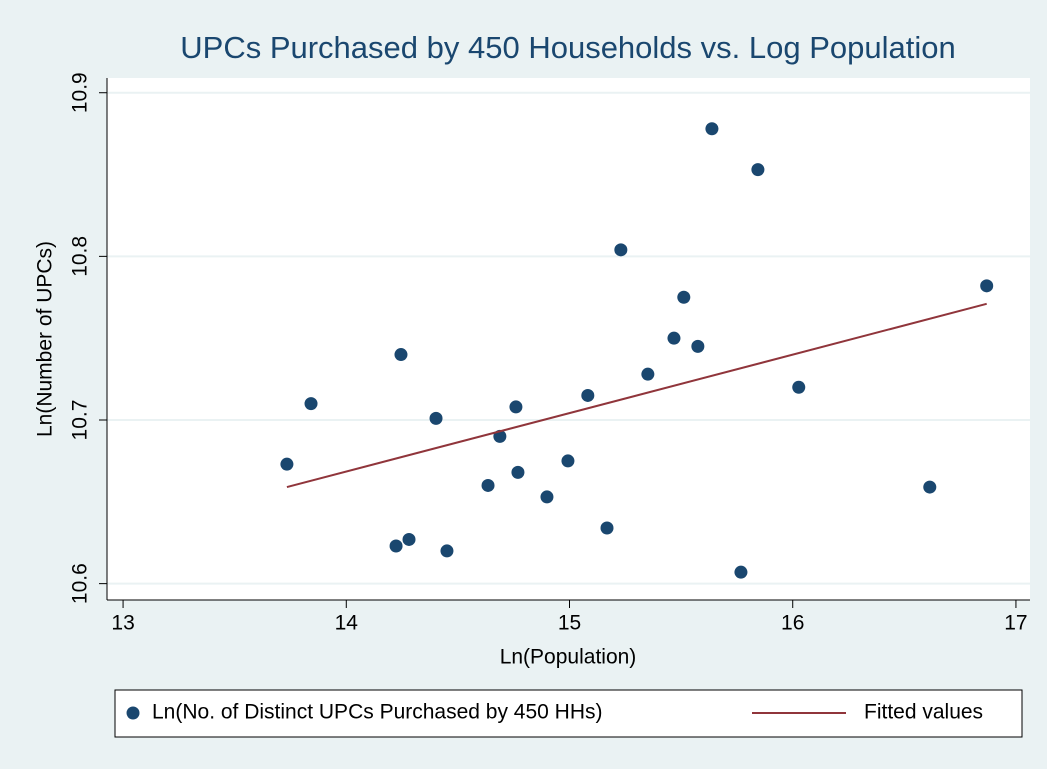 The image size is (1047, 769). I want to click on legend-marker, so click(133, 713).